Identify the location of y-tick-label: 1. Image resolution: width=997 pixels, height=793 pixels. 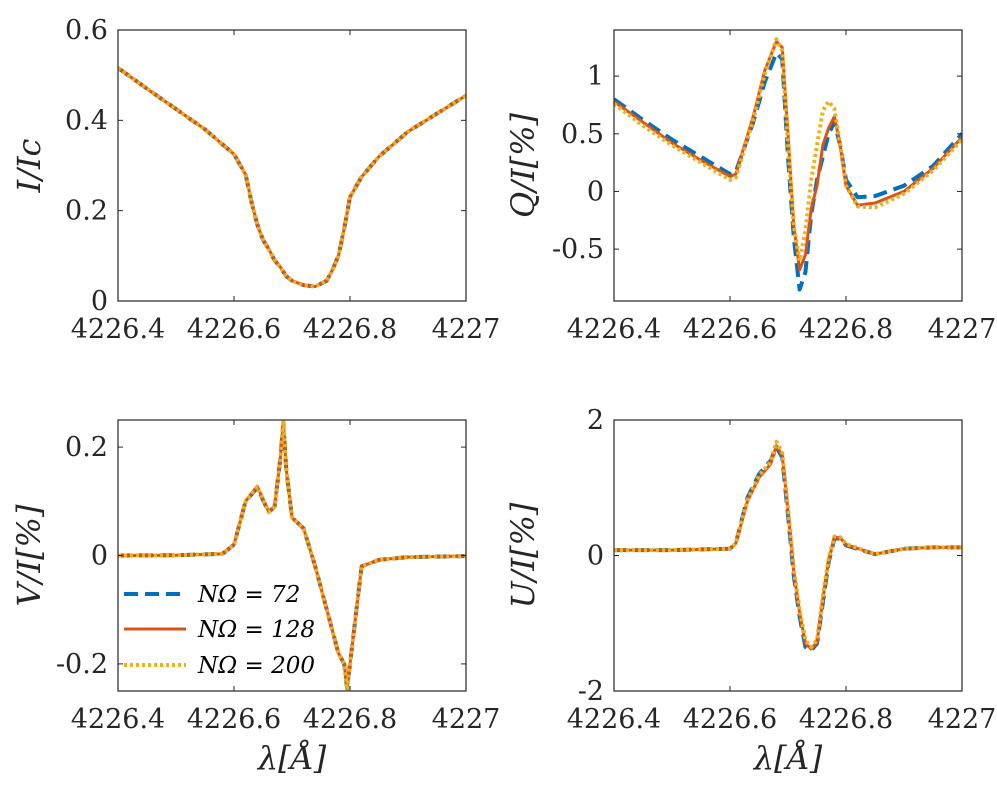
(595, 76).